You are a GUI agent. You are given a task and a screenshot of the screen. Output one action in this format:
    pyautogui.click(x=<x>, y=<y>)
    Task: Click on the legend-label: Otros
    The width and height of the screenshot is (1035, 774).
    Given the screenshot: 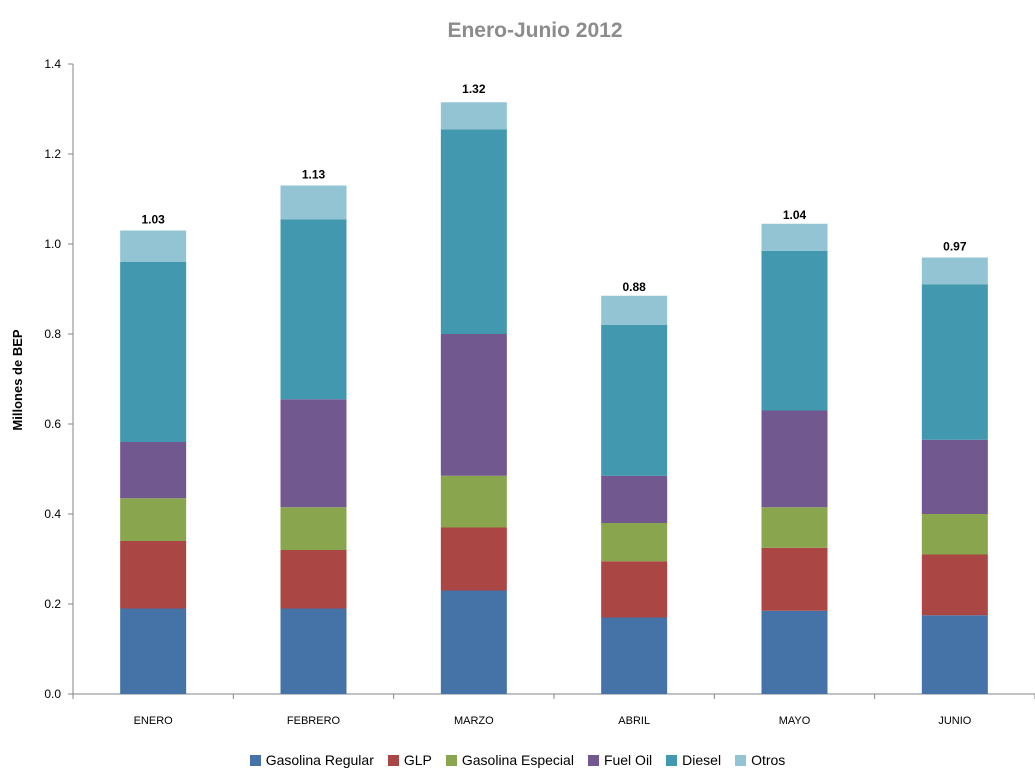 What is the action you would take?
    pyautogui.click(x=768, y=760)
    